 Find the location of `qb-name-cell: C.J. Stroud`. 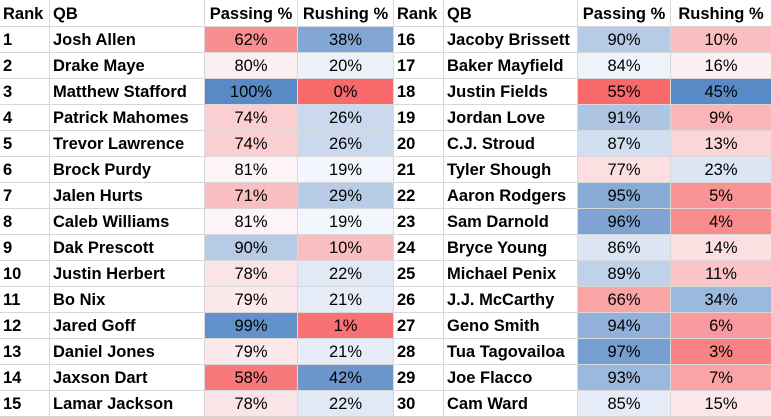

qb-name-cell: C.J. Stroud is located at coordinates (511, 144).